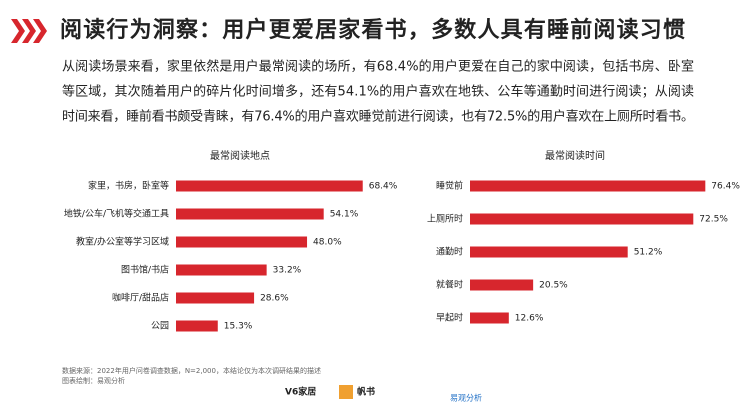 The height and width of the screenshot is (412, 740). I want to click on category-label: 图书馆/书店, so click(145, 270).